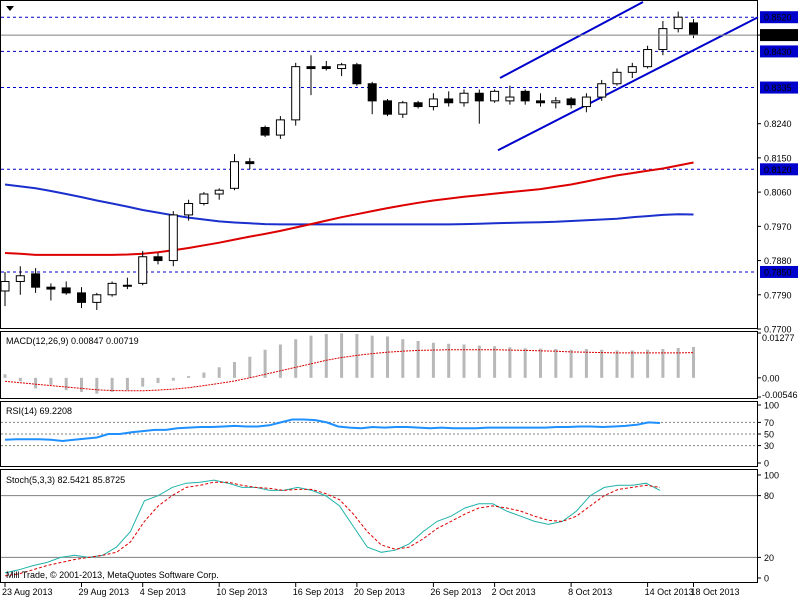  What do you see at coordinates (778, 295) in the screenshot?
I see `price-axis-label: 0.7790` at bounding box center [778, 295].